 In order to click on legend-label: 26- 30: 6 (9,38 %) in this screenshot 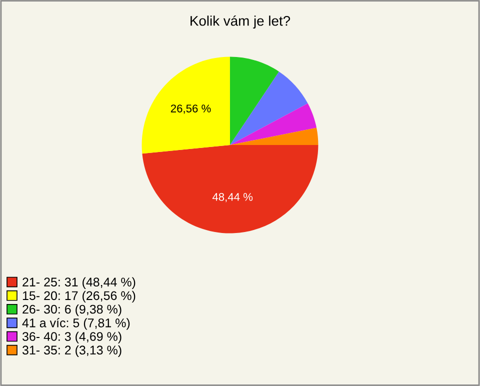, I will do `click(72, 310)`.